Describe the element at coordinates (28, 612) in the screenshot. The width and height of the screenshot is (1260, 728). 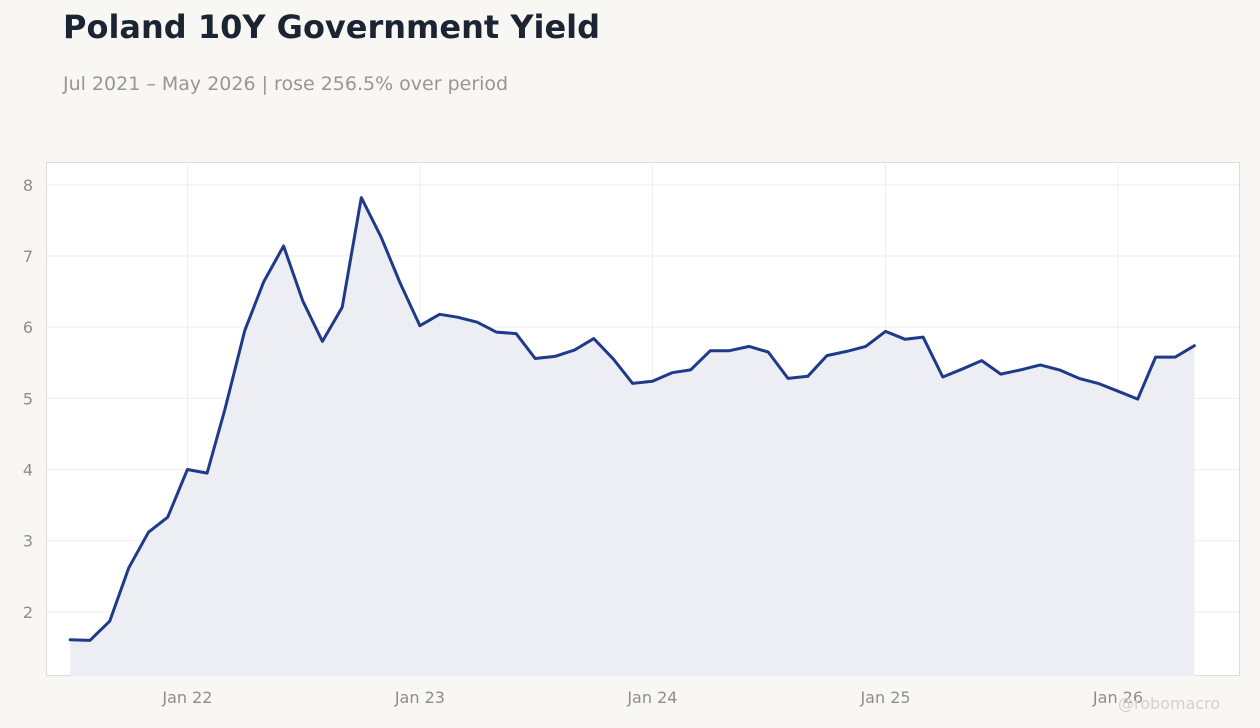
I see `y-tick-label: 2` at that location.